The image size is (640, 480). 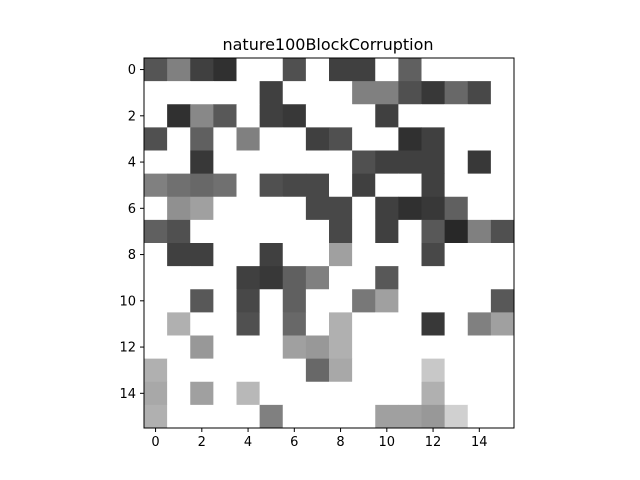 What do you see at coordinates (341, 162) in the screenshot?
I see `heatmap-cell-r4-c8` at bounding box center [341, 162].